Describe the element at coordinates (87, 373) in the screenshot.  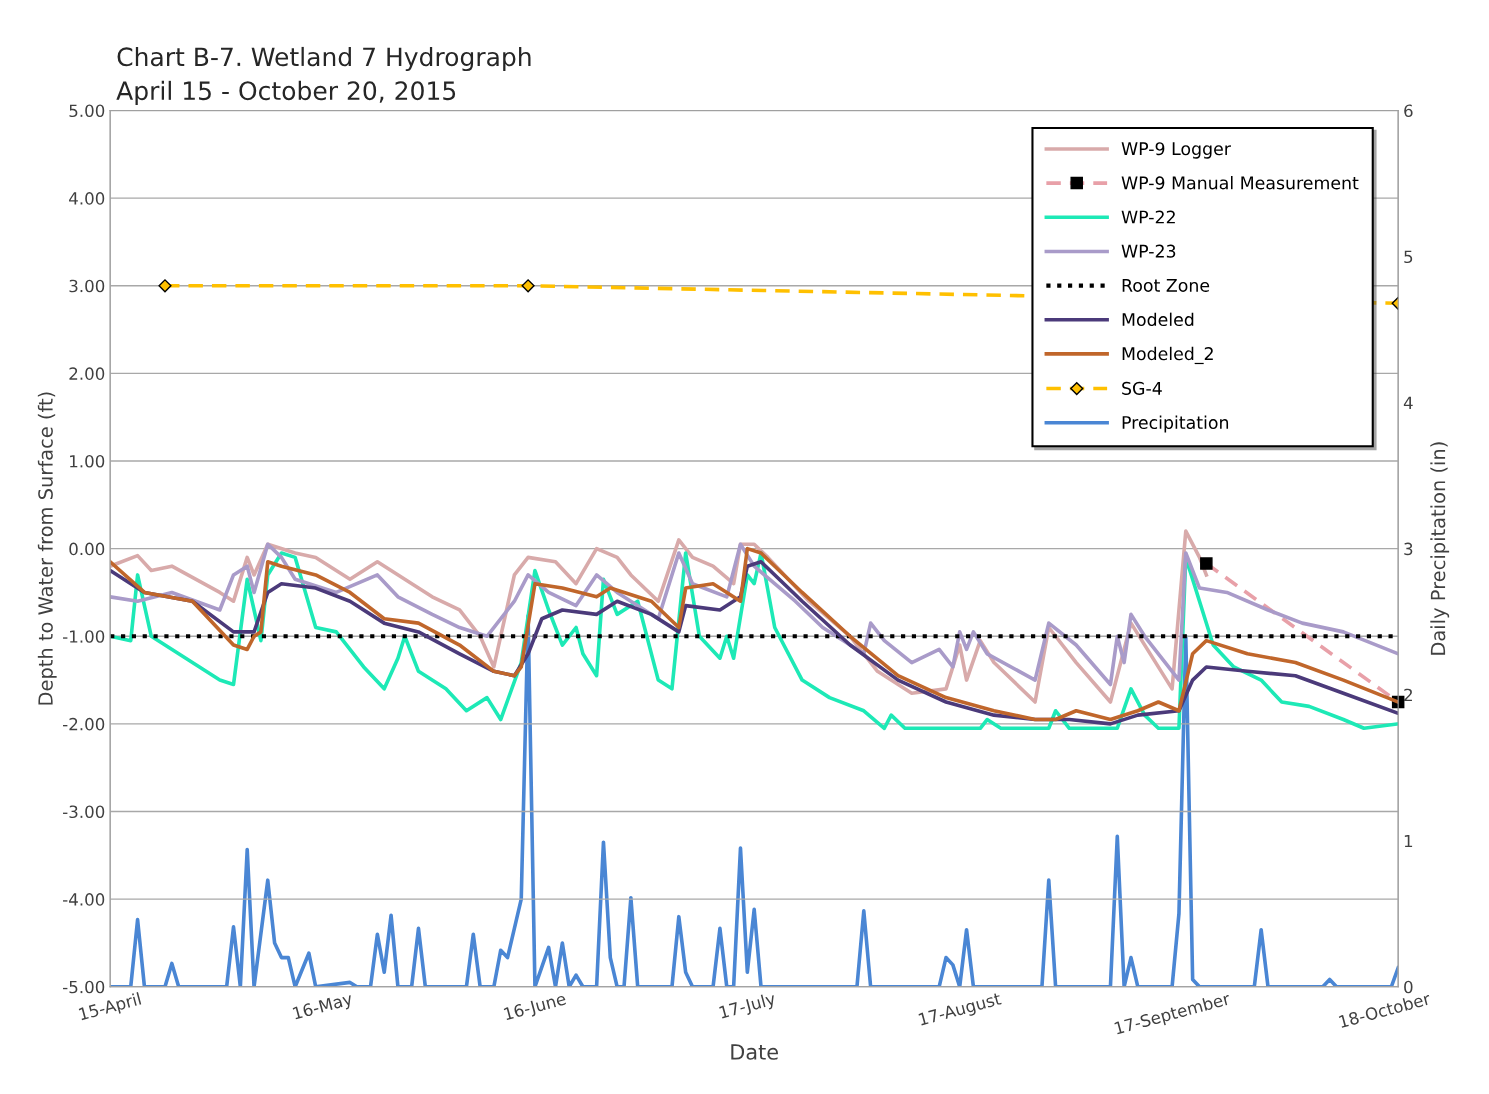
I see `y-tick-label: 2.00` at that location.